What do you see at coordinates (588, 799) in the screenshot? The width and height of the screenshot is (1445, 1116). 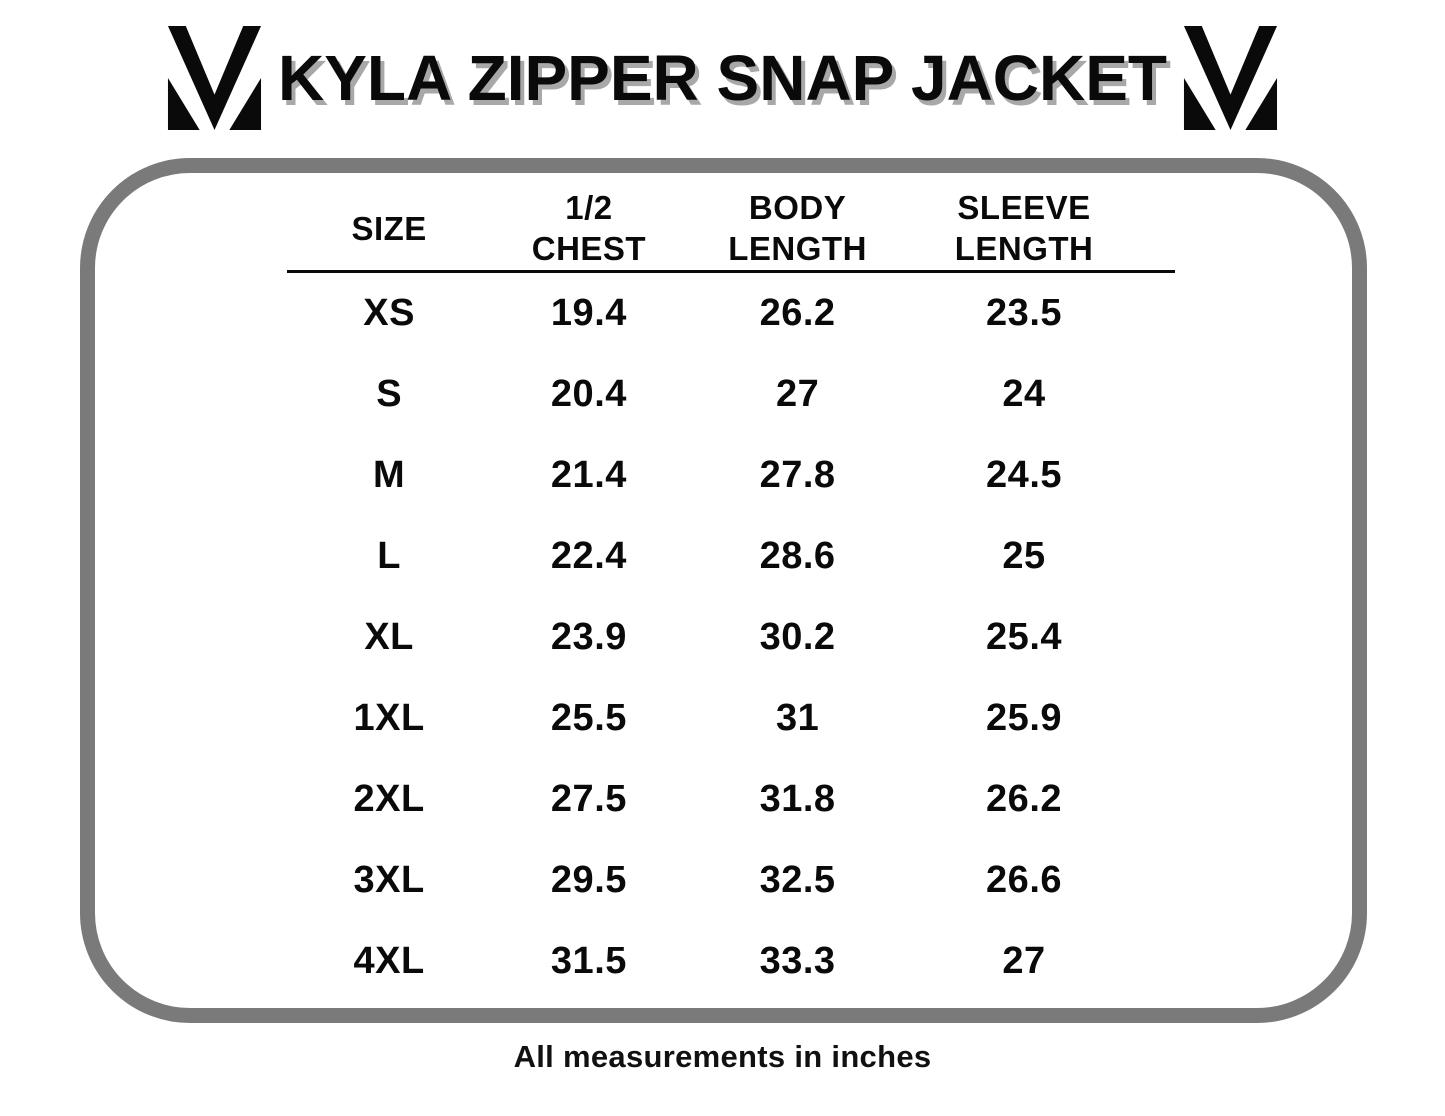 I see `half-chest-value: 27.5` at bounding box center [588, 799].